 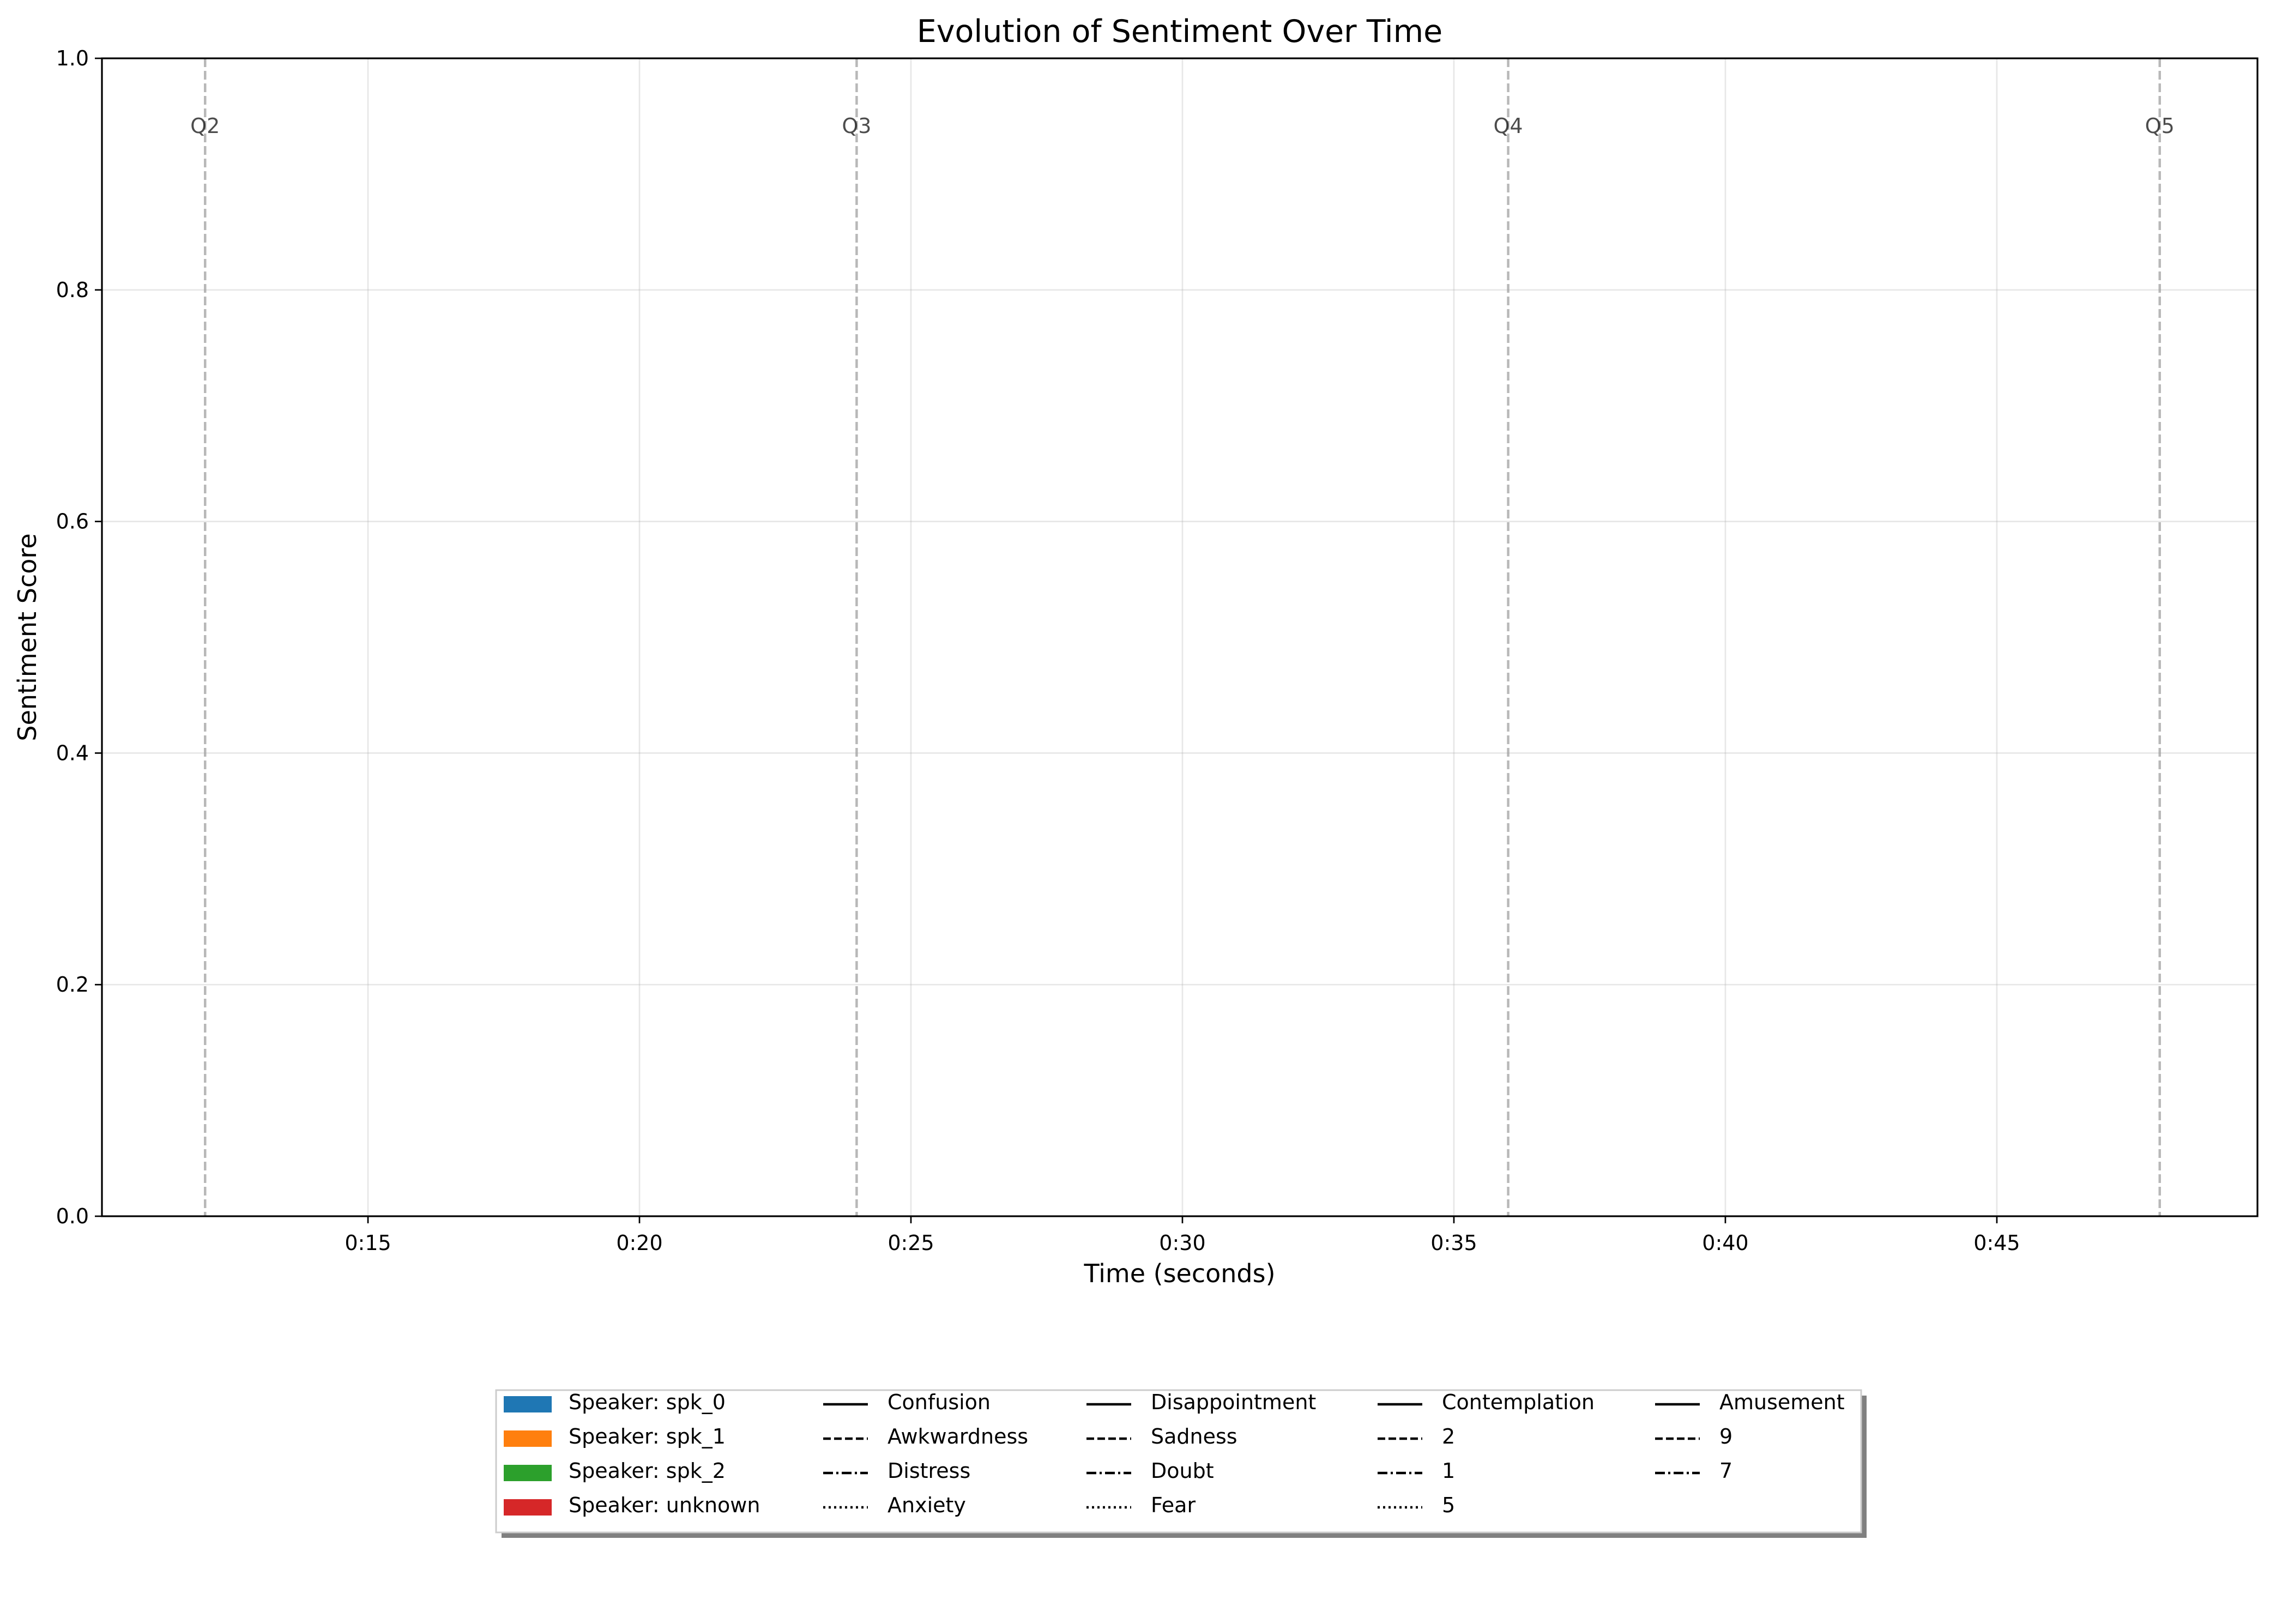 What do you see at coordinates (72, 753) in the screenshot?
I see `y-tick-label: 0.4` at bounding box center [72, 753].